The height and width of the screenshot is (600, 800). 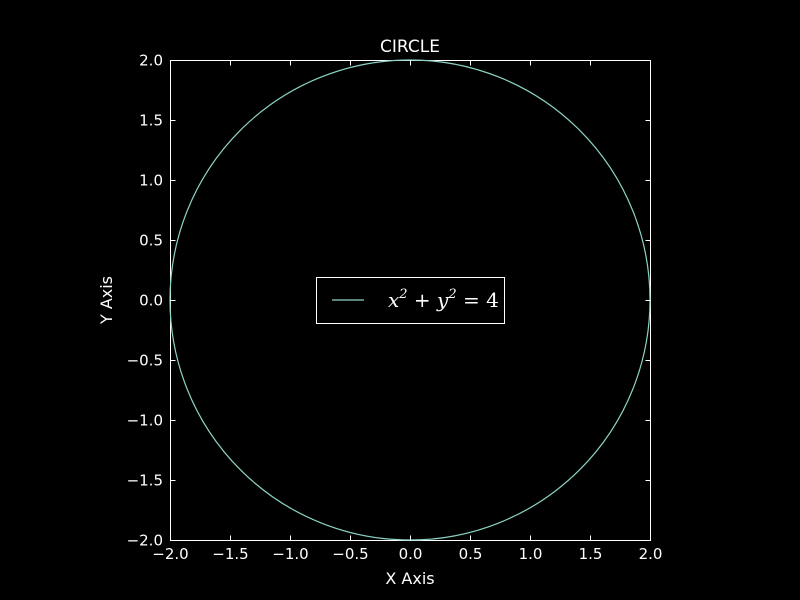 I want to click on y-tick-label: −0.5, so click(x=145, y=361).